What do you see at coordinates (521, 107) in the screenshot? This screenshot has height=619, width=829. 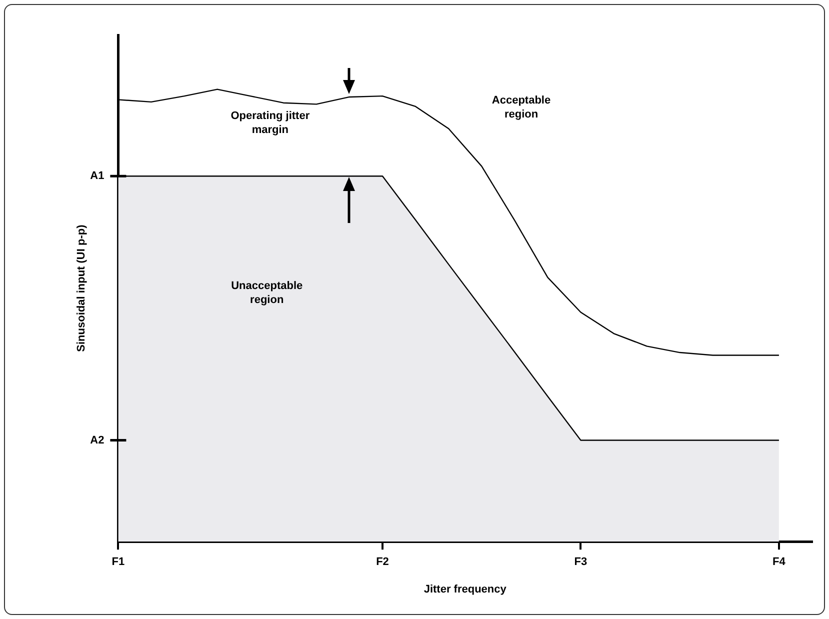 I see `annotation: Acceptable region` at bounding box center [521, 107].